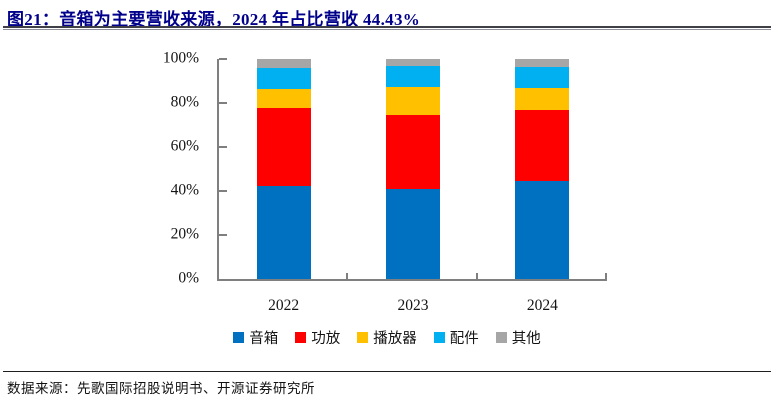 The image size is (774, 405). What do you see at coordinates (264, 339) in the screenshot?
I see `legend-label: 音箱` at bounding box center [264, 339].